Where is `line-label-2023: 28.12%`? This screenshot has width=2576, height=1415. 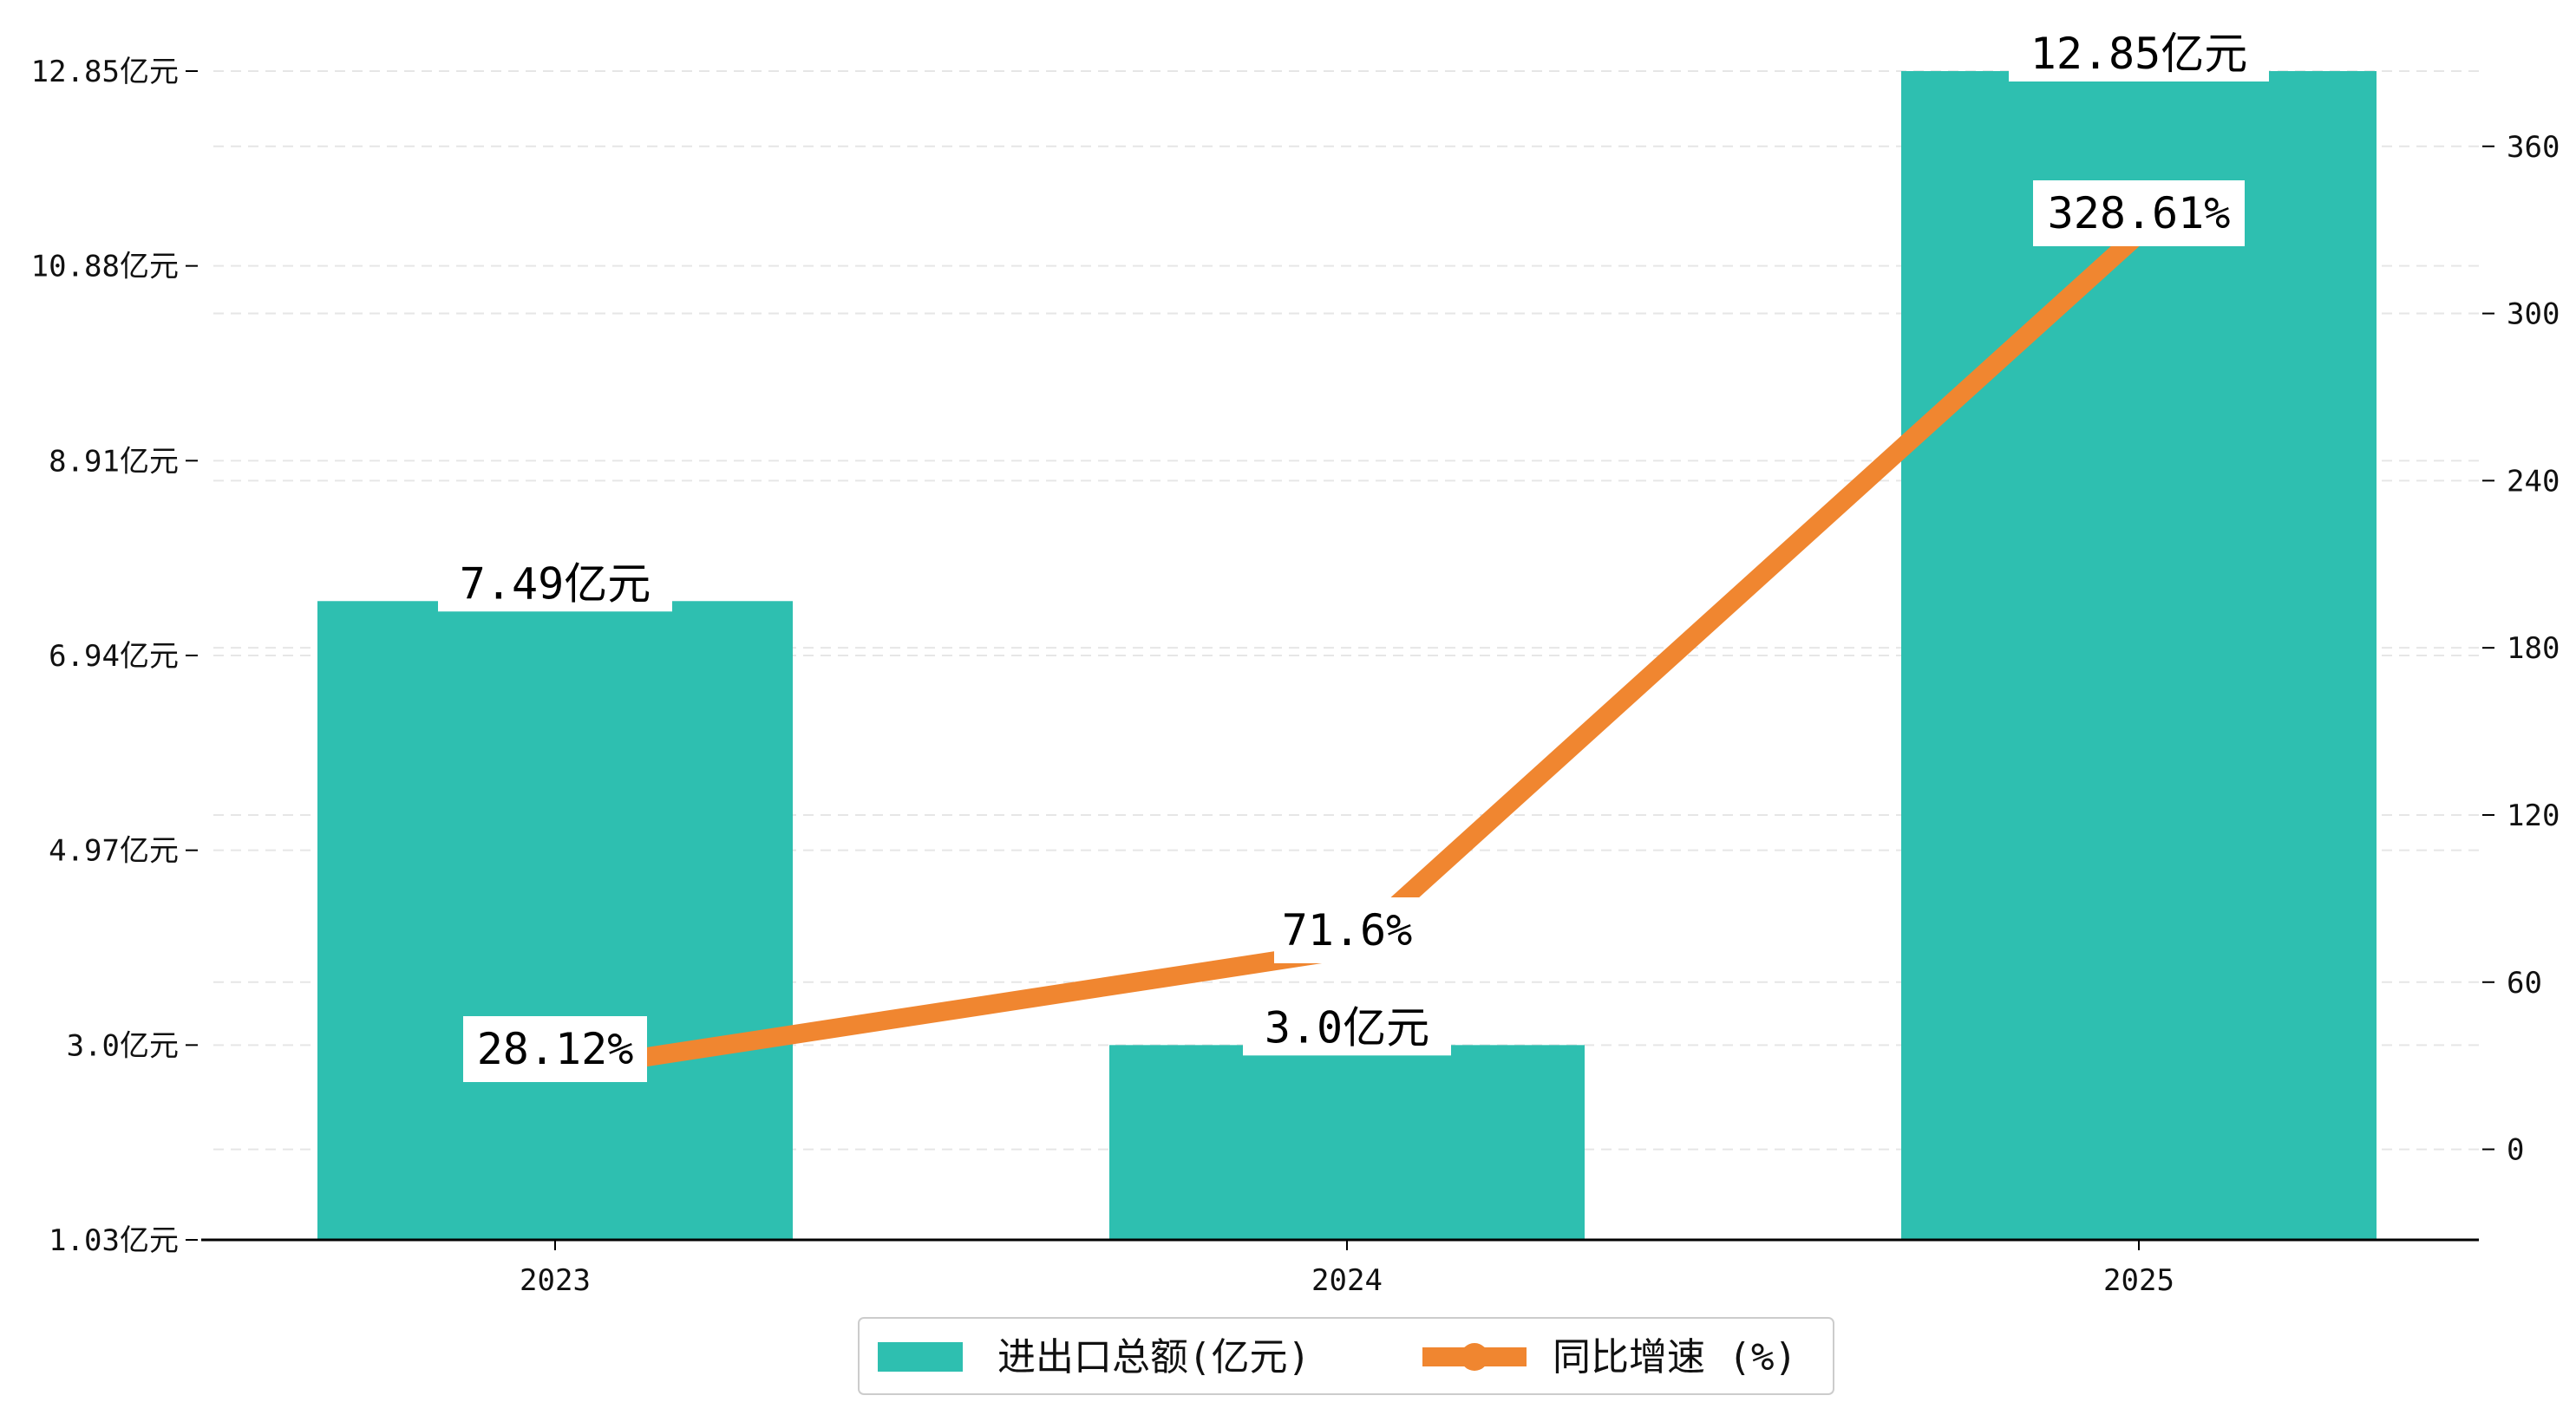
line-label-2023: 28.12% is located at coordinates (555, 1049).